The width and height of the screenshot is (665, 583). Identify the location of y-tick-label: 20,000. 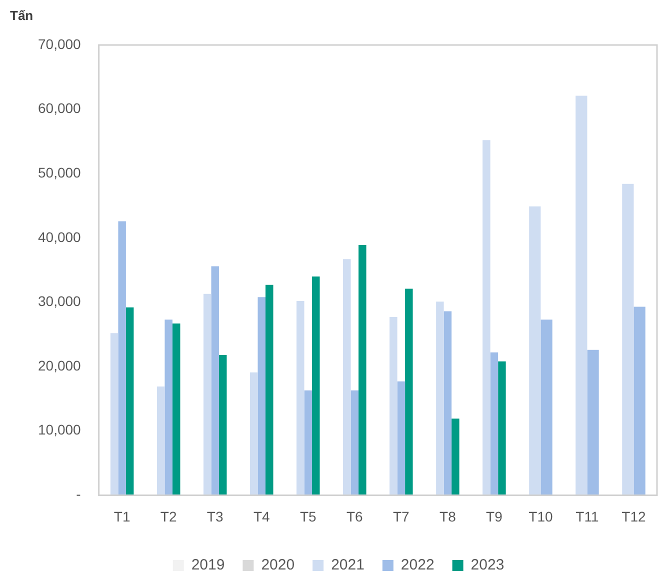
(60, 365).